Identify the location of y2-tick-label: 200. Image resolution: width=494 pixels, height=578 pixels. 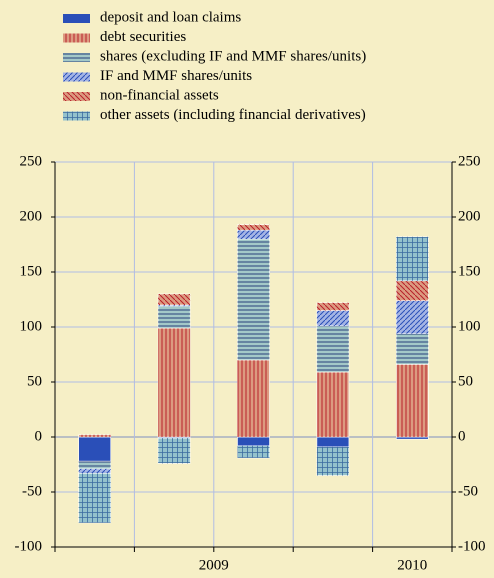
(469, 216).